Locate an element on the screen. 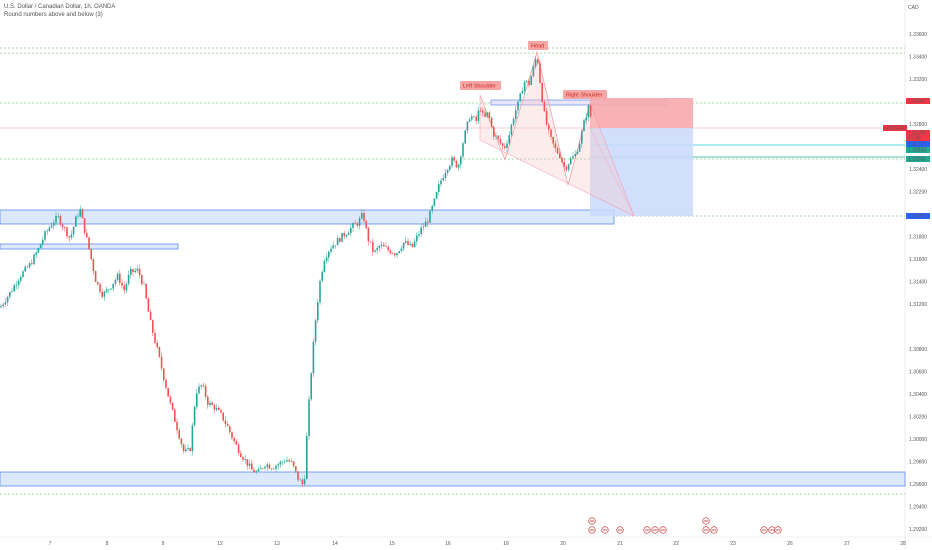 The height and width of the screenshot is (550, 932). take-profit-zone is located at coordinates (641, 172).